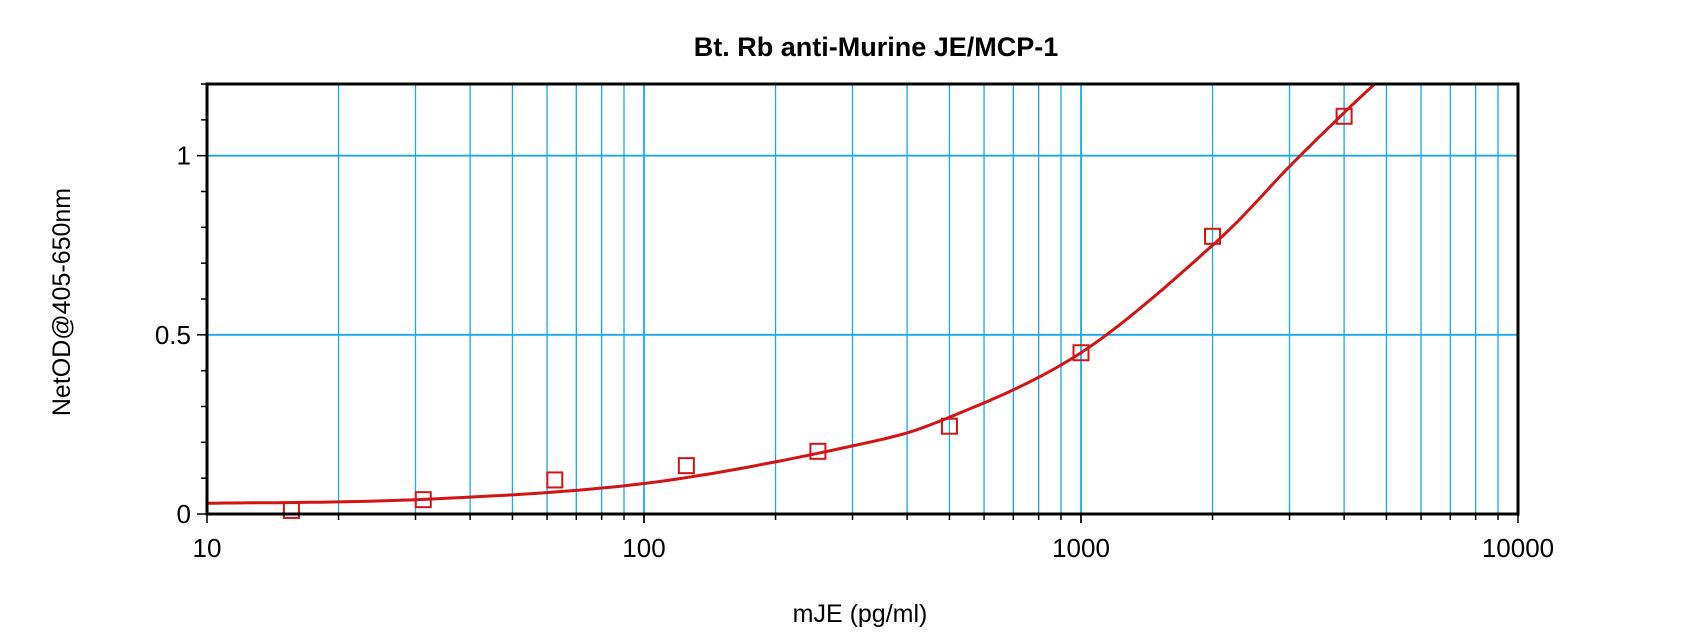 This screenshot has width=1700, height=634. What do you see at coordinates (207, 548) in the screenshot?
I see `x-tick-label: 10` at bounding box center [207, 548].